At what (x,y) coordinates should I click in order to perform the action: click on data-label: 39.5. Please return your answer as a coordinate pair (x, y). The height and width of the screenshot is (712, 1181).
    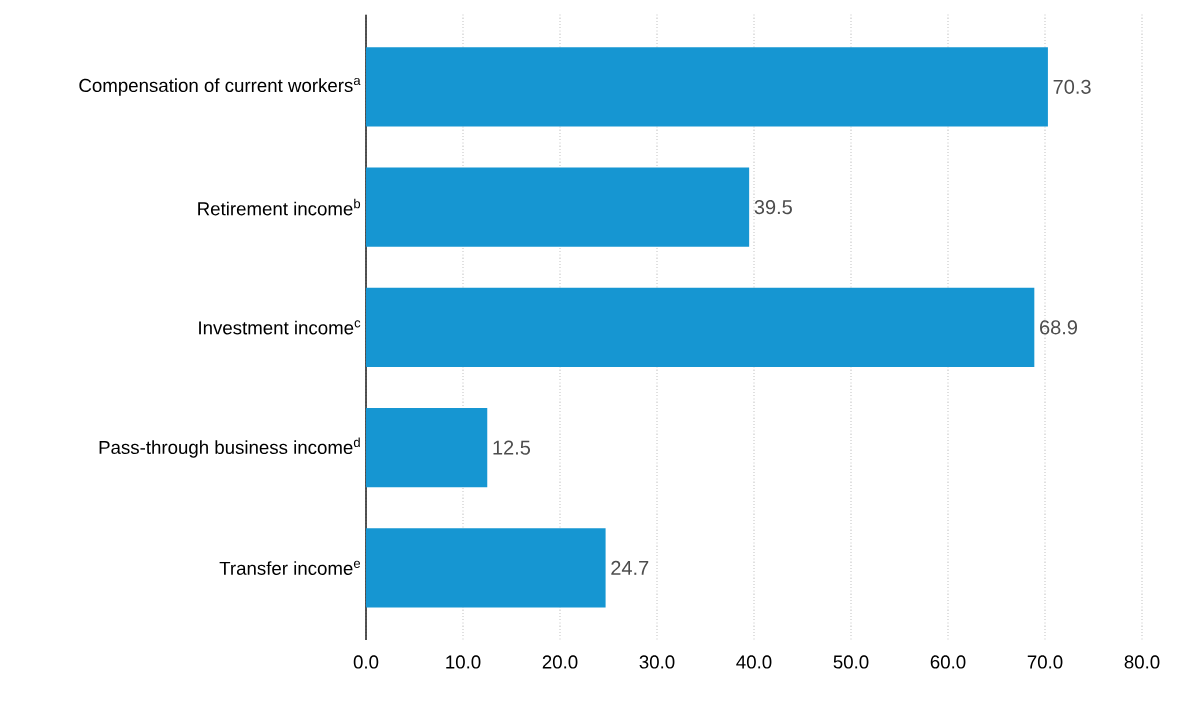
    Looking at the image, I should click on (773, 207).